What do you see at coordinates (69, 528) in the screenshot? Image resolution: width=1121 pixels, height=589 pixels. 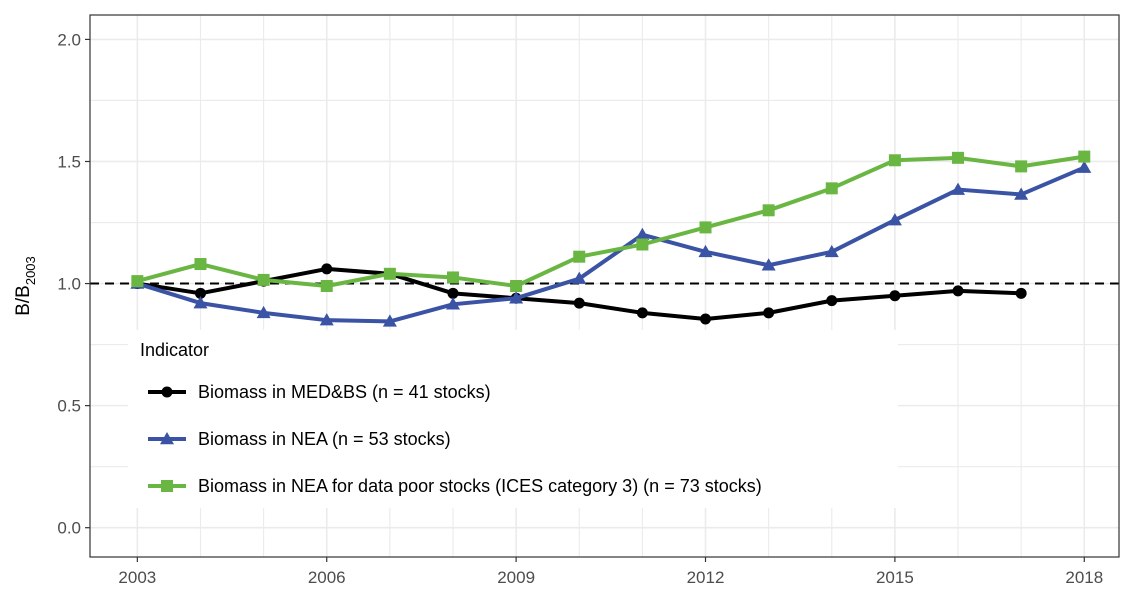 I see `y-tick-label: 0.0` at bounding box center [69, 528].